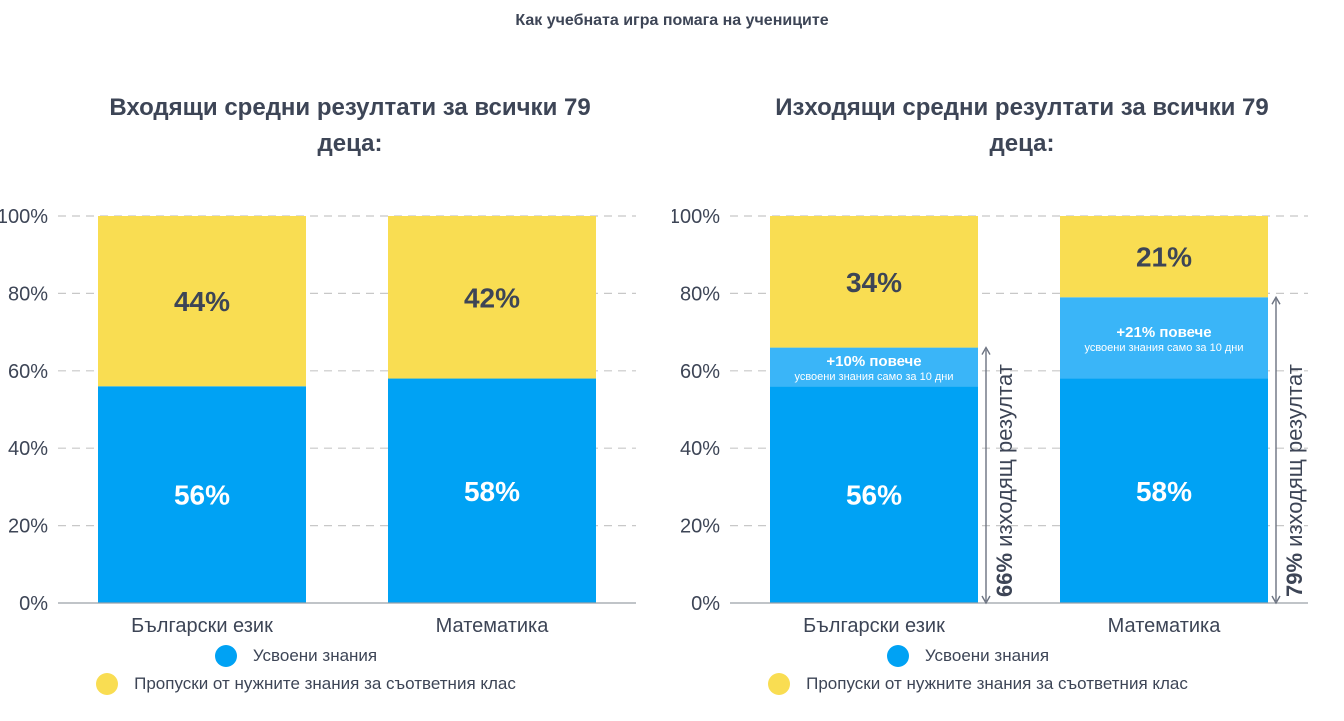  What do you see at coordinates (672, 20) in the screenshot?
I see `page-title: Как учебната игра помага на учениците` at bounding box center [672, 20].